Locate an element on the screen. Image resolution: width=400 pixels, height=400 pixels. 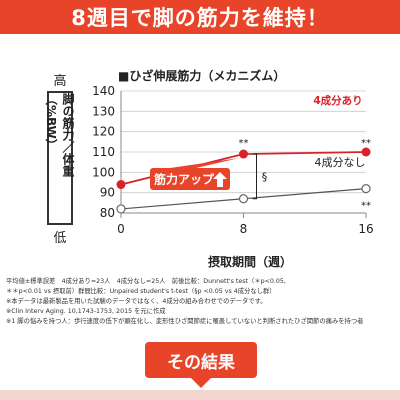
x-tick-label: 8 is located at coordinates (244, 229).